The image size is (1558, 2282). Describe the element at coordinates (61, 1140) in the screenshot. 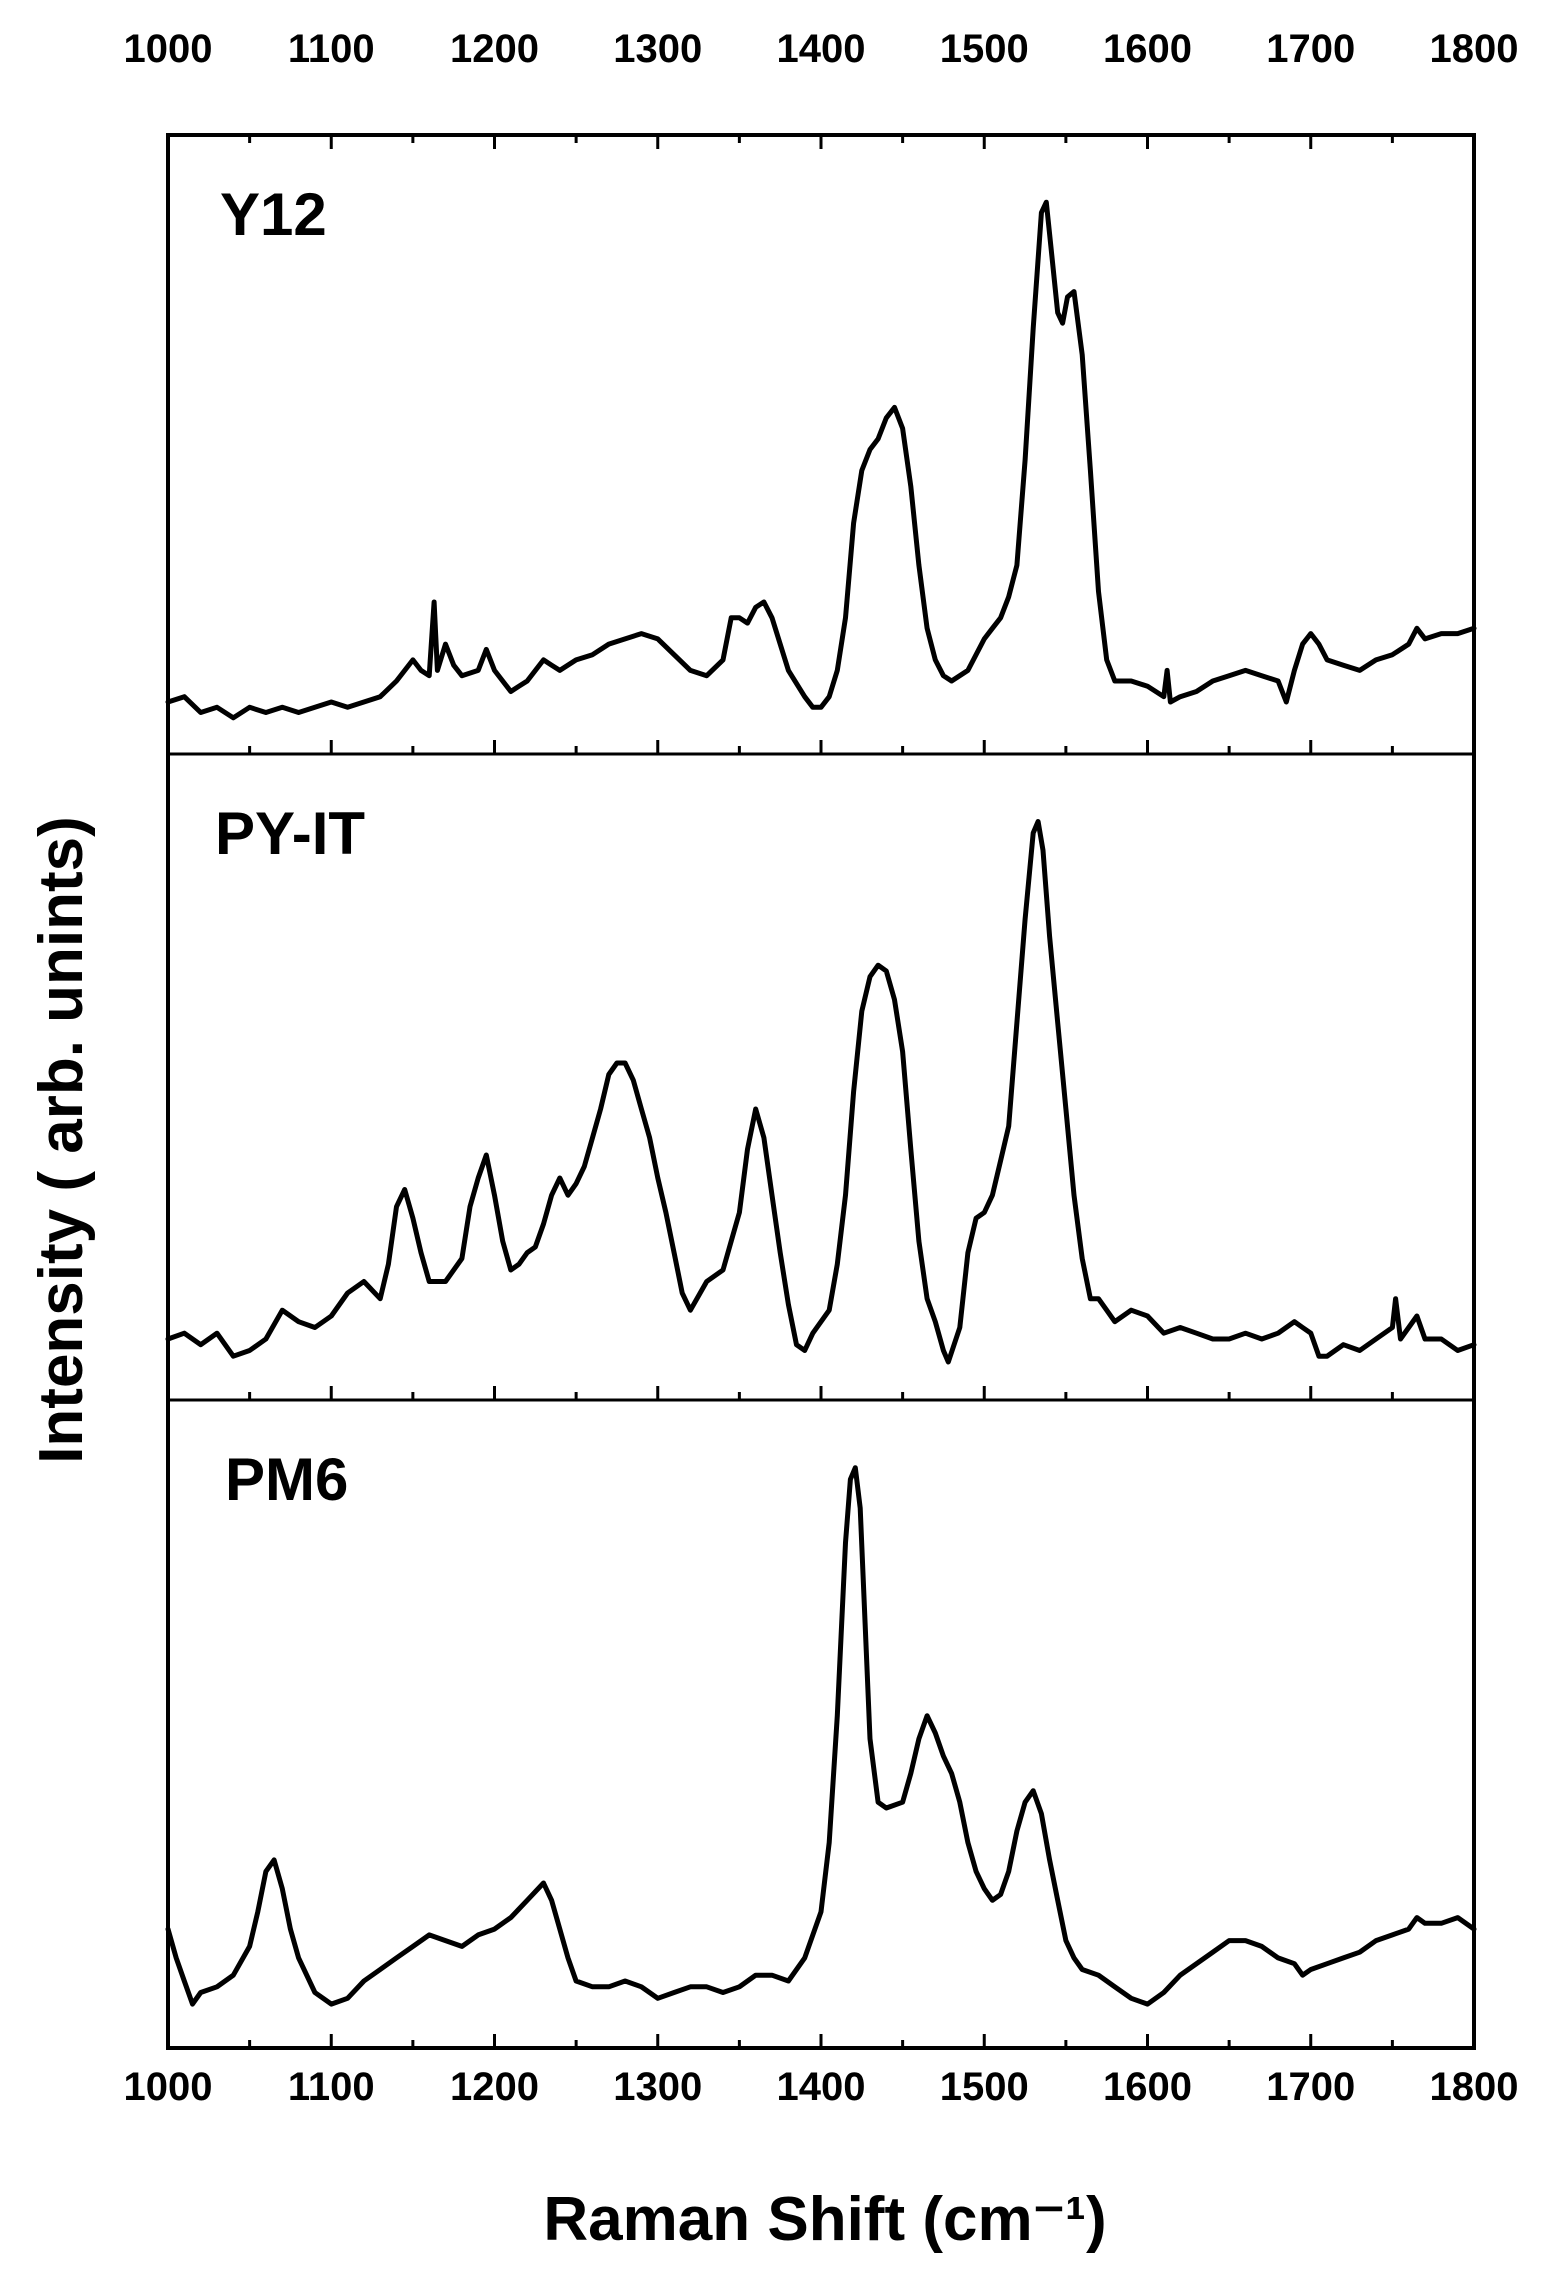

I see `y-axis-title: Intensity ( arb. unints)` at that location.